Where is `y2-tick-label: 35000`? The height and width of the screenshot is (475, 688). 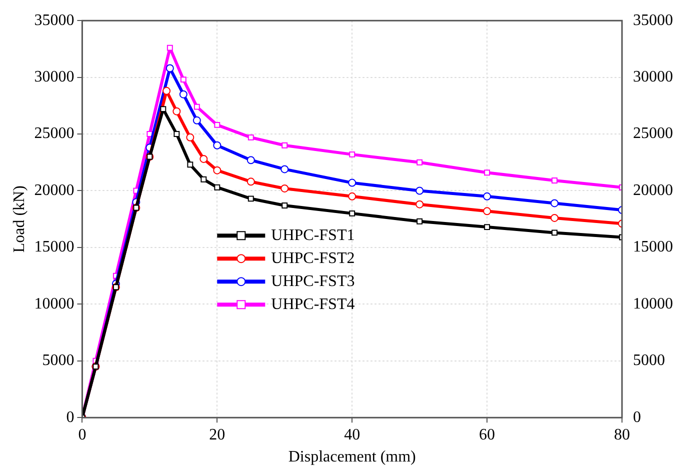 y2-tick-label: 35000 is located at coordinates (653, 20).